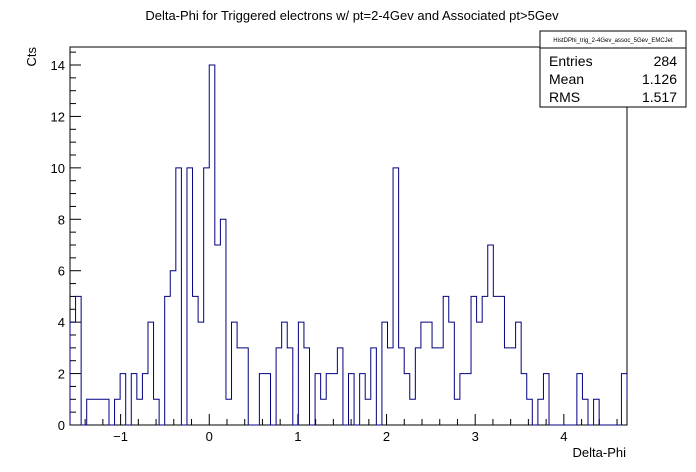 Image resolution: width=696 pixels, height=472 pixels. I want to click on y-tick-label: 10, so click(58, 168).